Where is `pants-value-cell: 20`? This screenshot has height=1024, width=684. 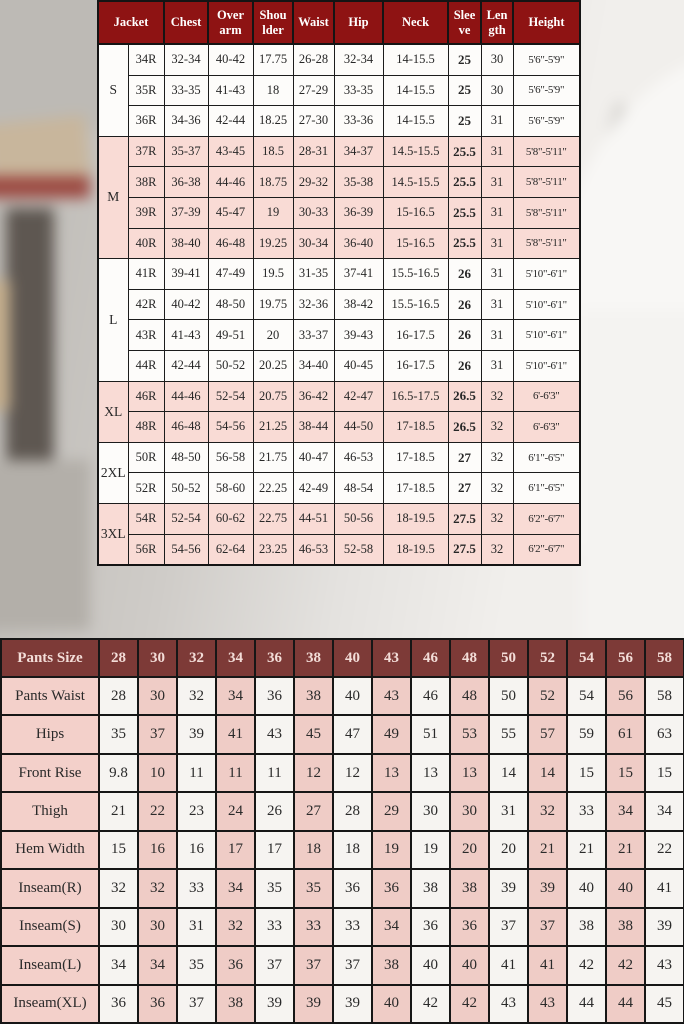
pants-value-cell: 20 is located at coordinates (508, 850).